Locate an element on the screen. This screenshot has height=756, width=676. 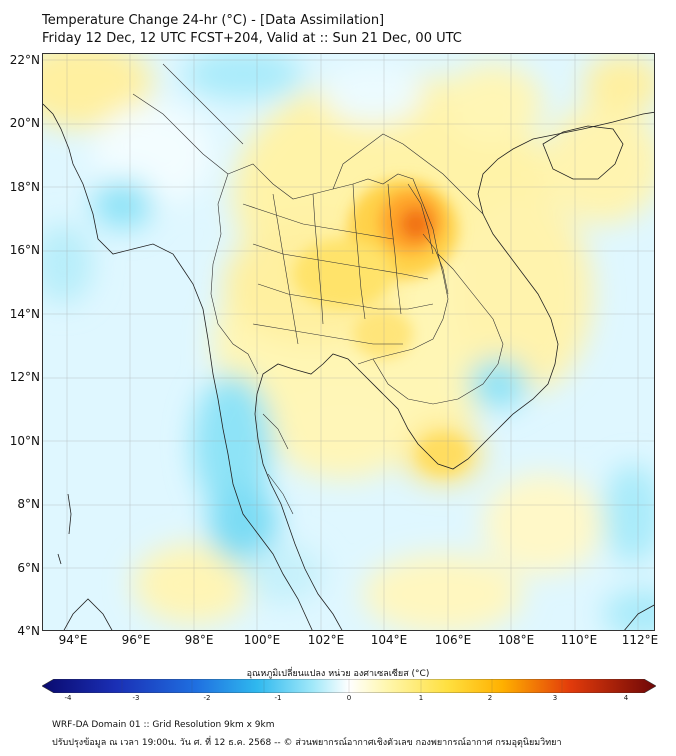
cb-label-0: 0 is located at coordinates (349, 698).